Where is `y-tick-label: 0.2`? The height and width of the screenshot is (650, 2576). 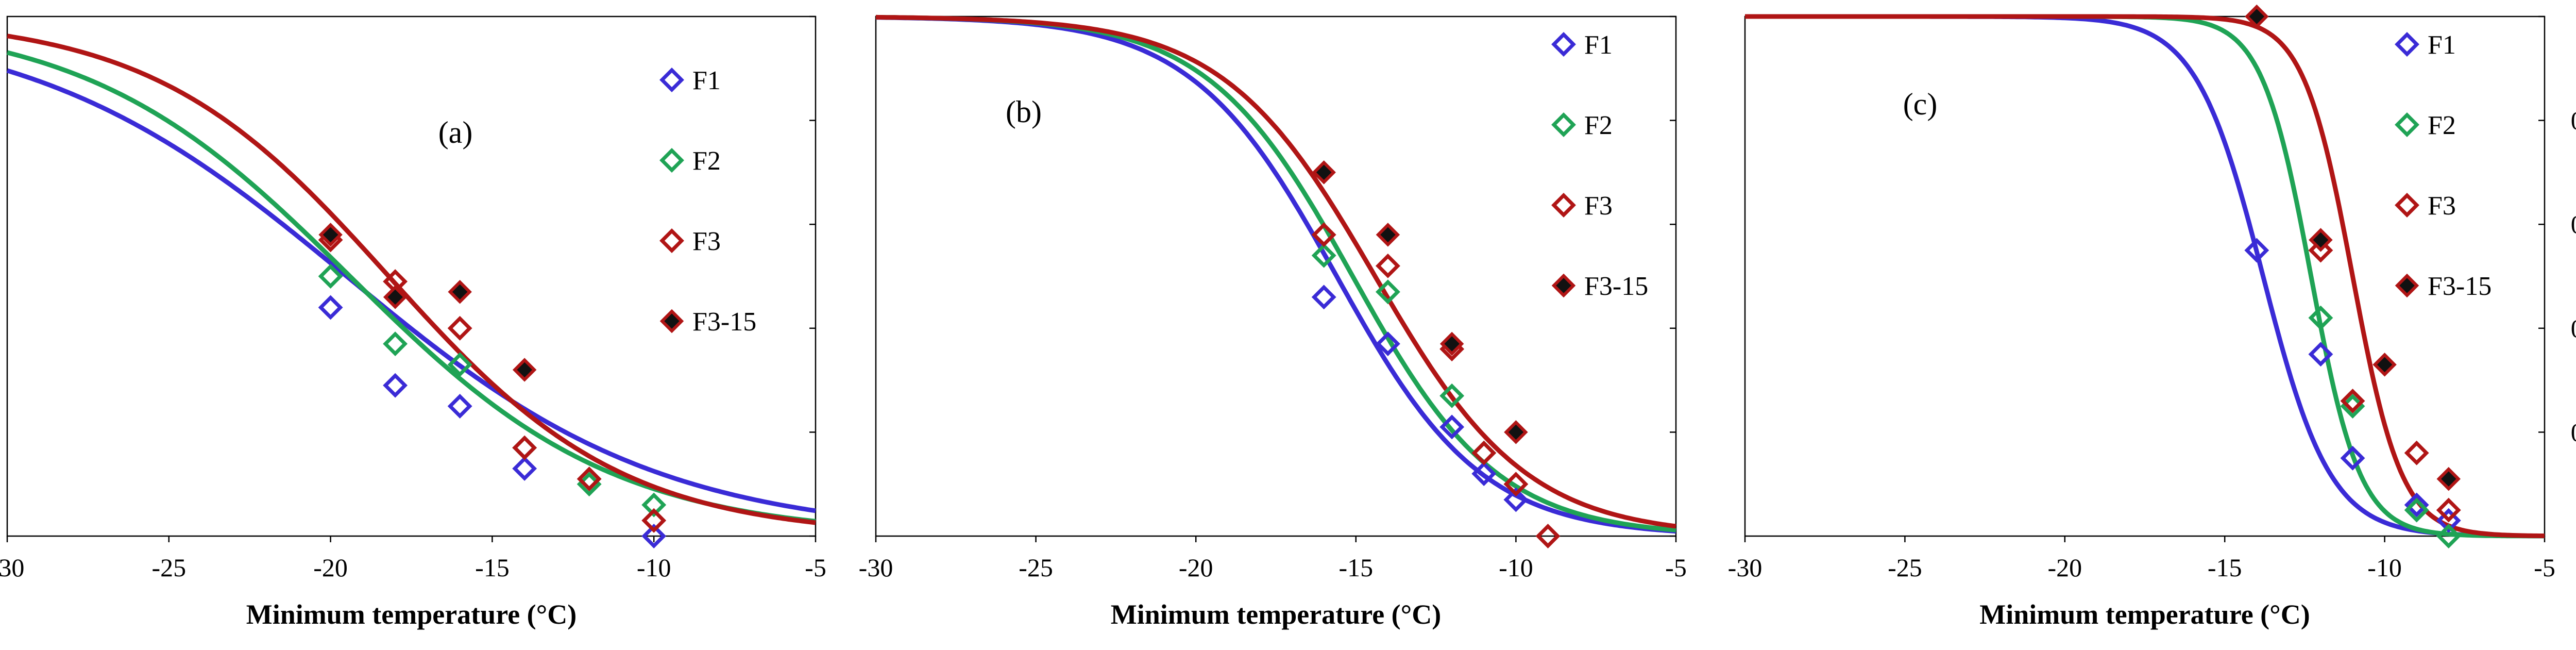 y-tick-label: 0.2 is located at coordinates (2573, 432).